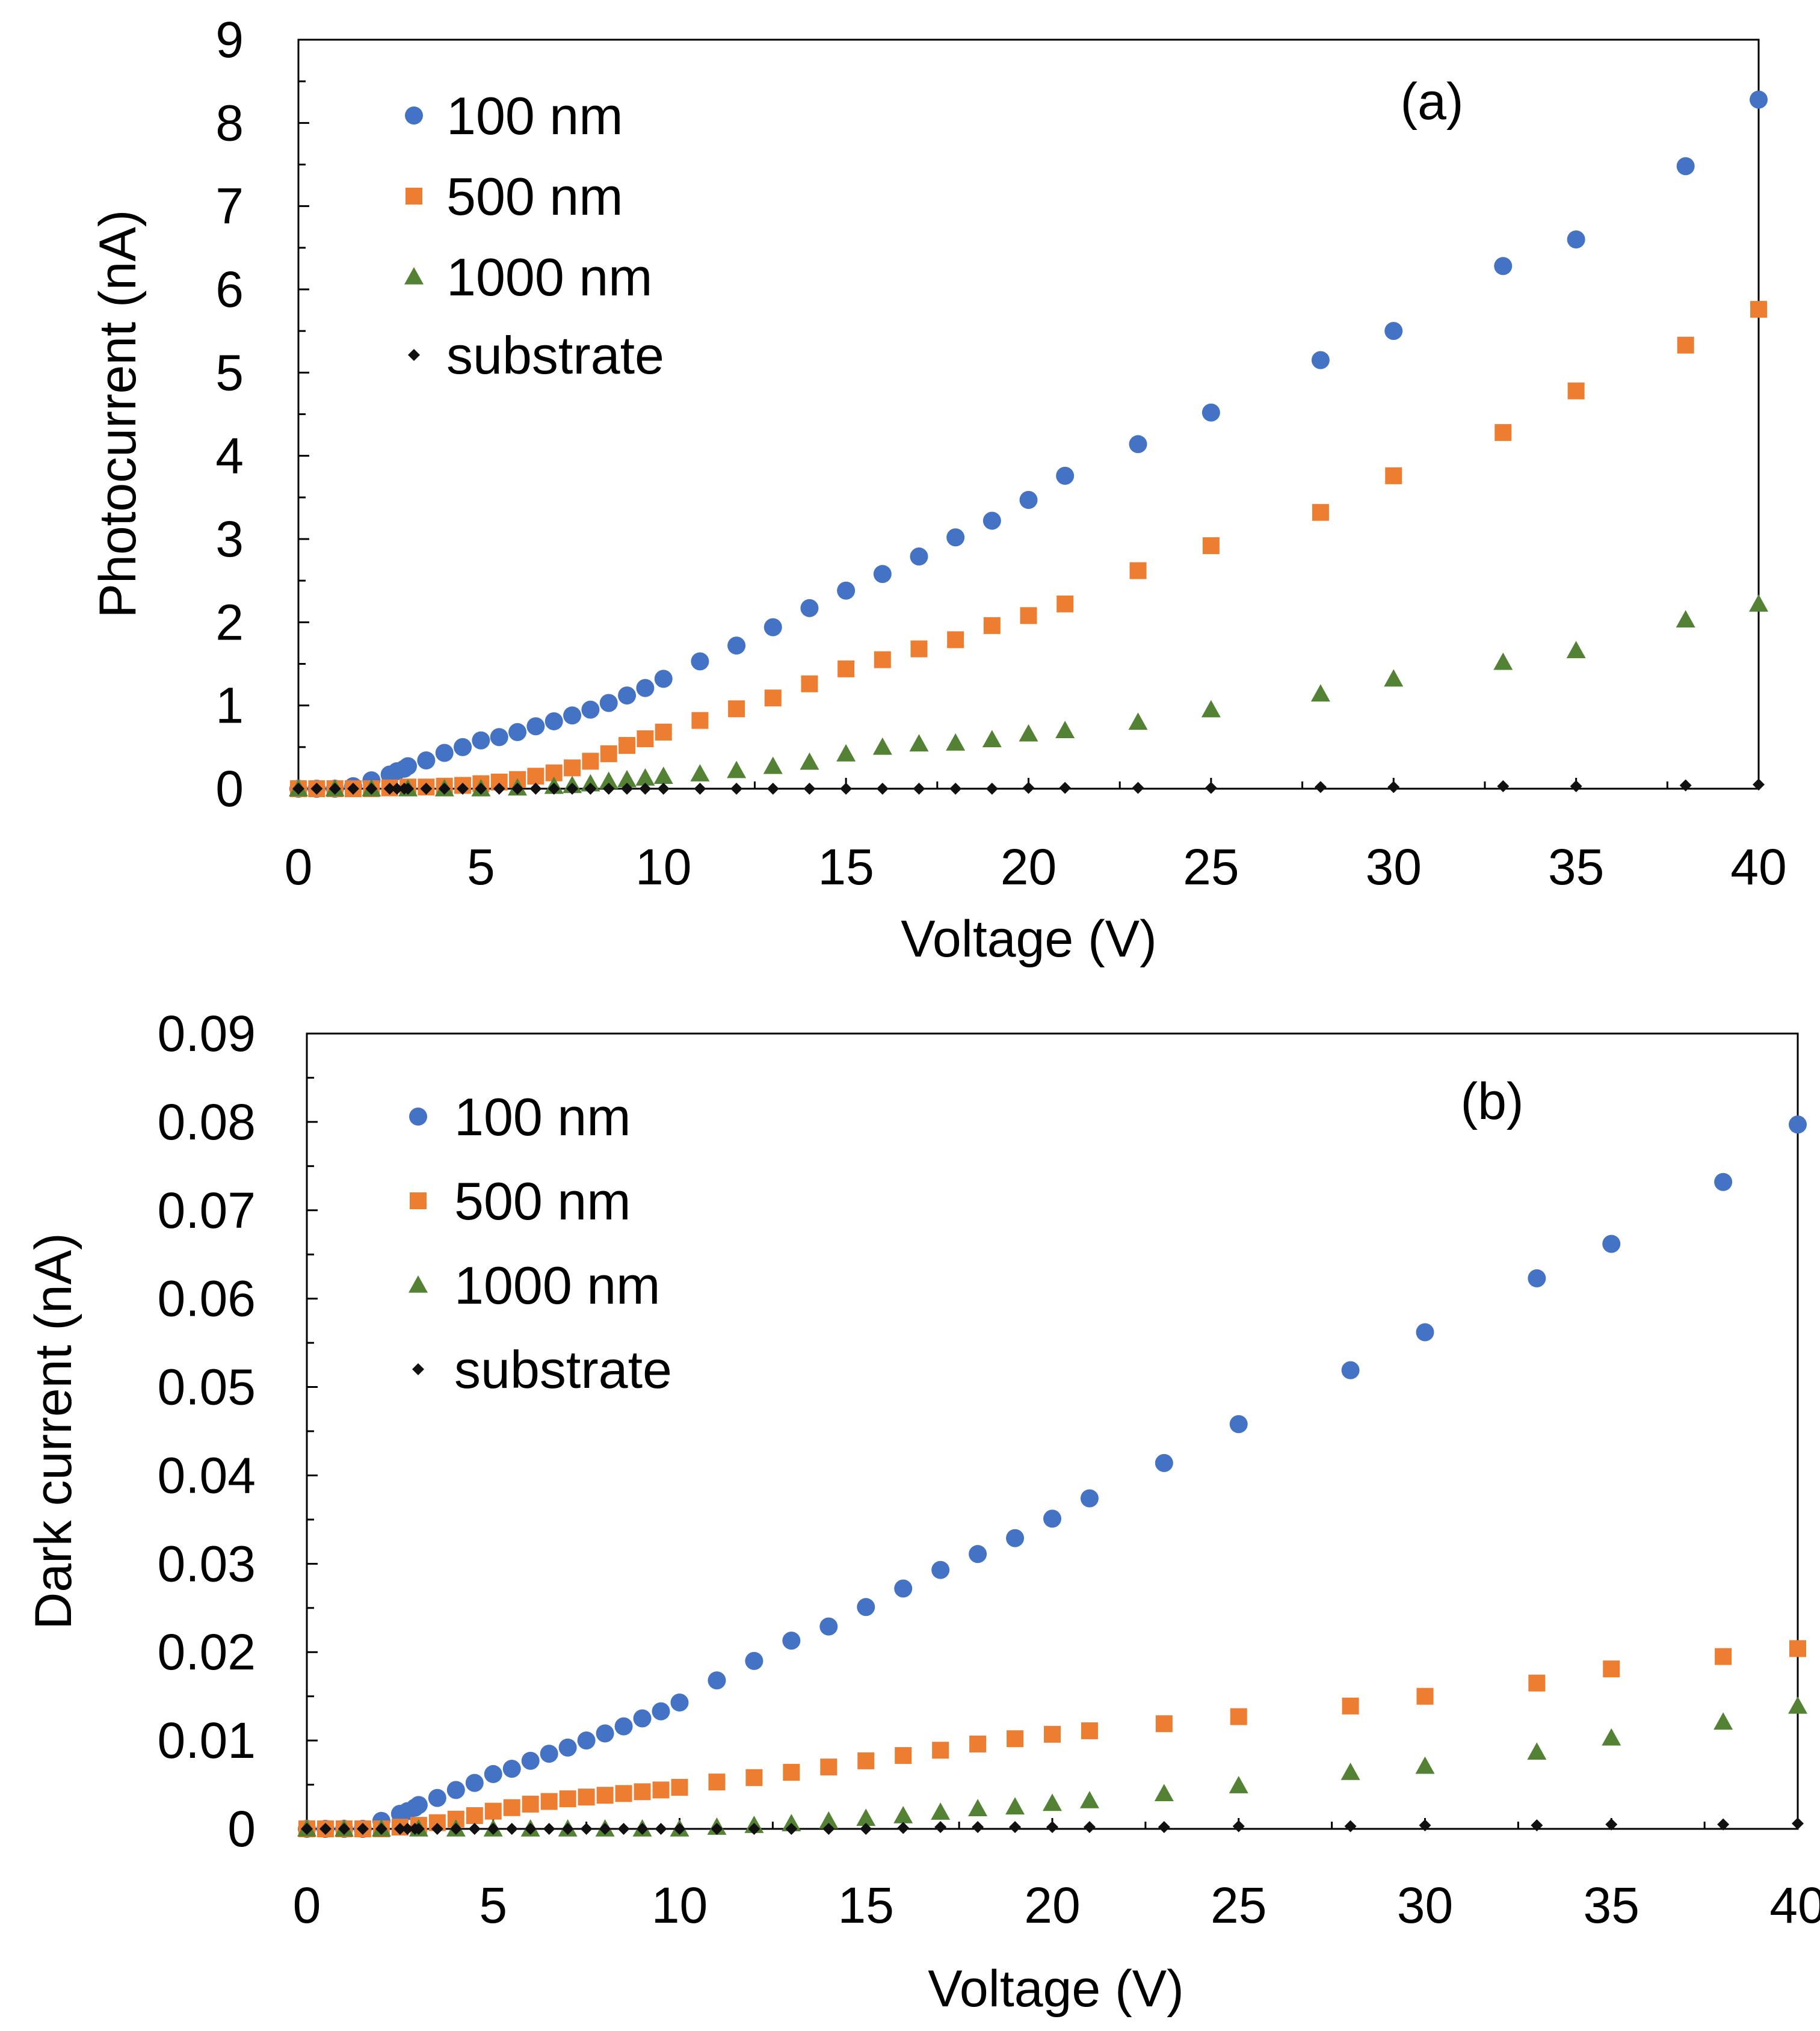 The height and width of the screenshot is (2031, 1820). Describe the element at coordinates (1029, 695) in the screenshot. I see `series-1000-nm` at that location.